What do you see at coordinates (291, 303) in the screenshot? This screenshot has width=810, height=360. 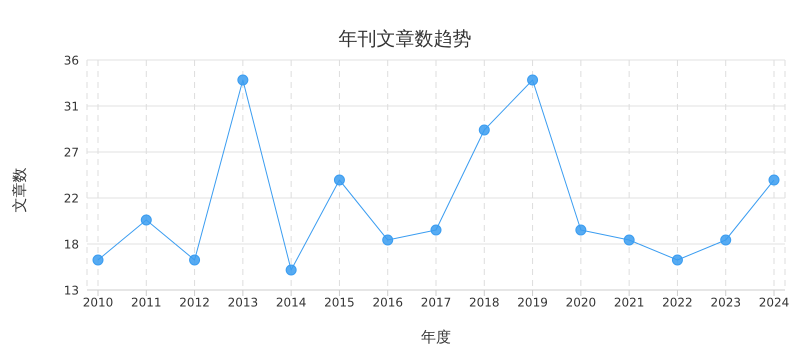 I see `x-tick-label: 2014` at bounding box center [291, 303].